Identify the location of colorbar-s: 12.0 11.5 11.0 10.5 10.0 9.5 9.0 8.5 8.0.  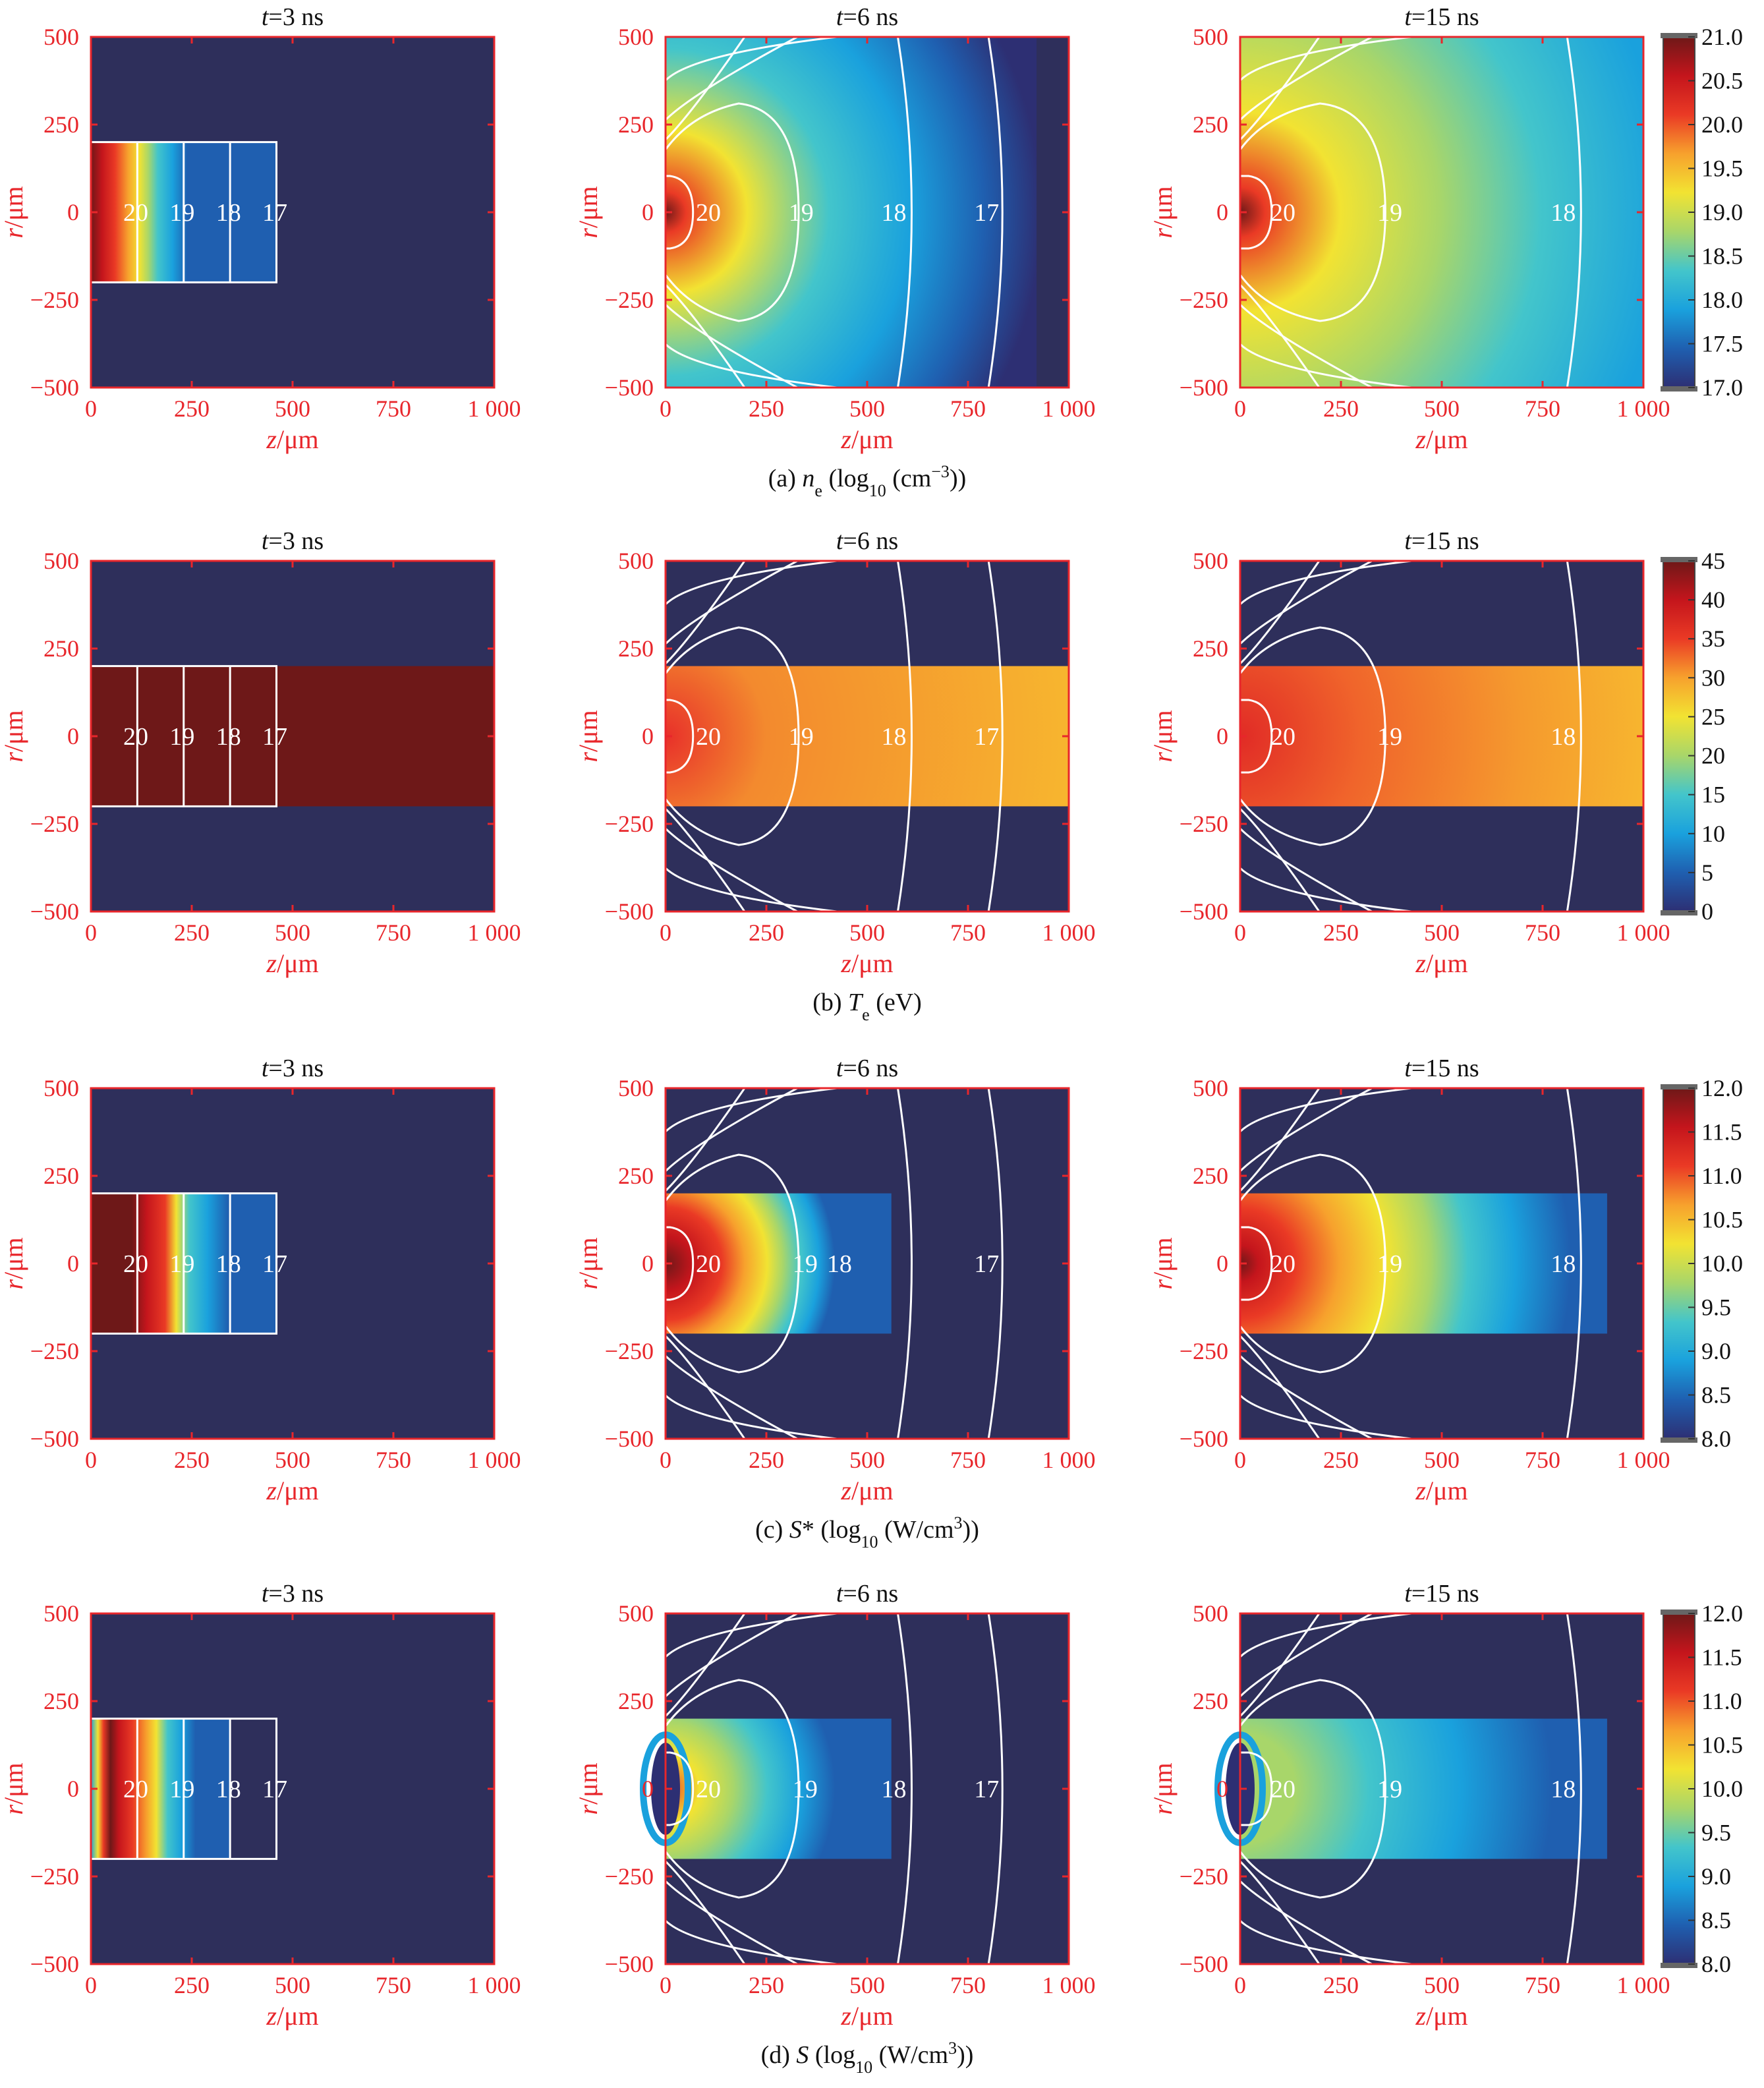
(1702, 1788).